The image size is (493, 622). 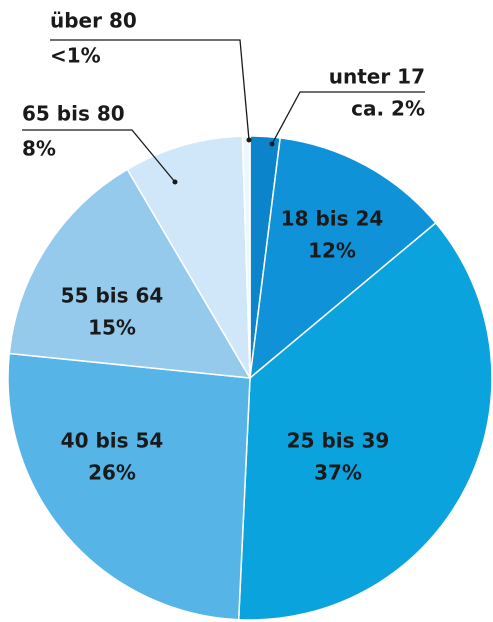 I want to click on slice-label: 55 bis 64, so click(x=112, y=296).